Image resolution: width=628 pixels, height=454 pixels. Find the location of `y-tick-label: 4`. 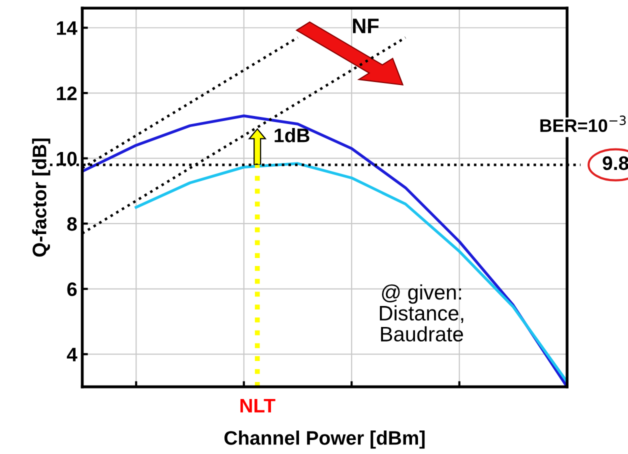

y-tick-label: 4 is located at coordinates (72, 355).